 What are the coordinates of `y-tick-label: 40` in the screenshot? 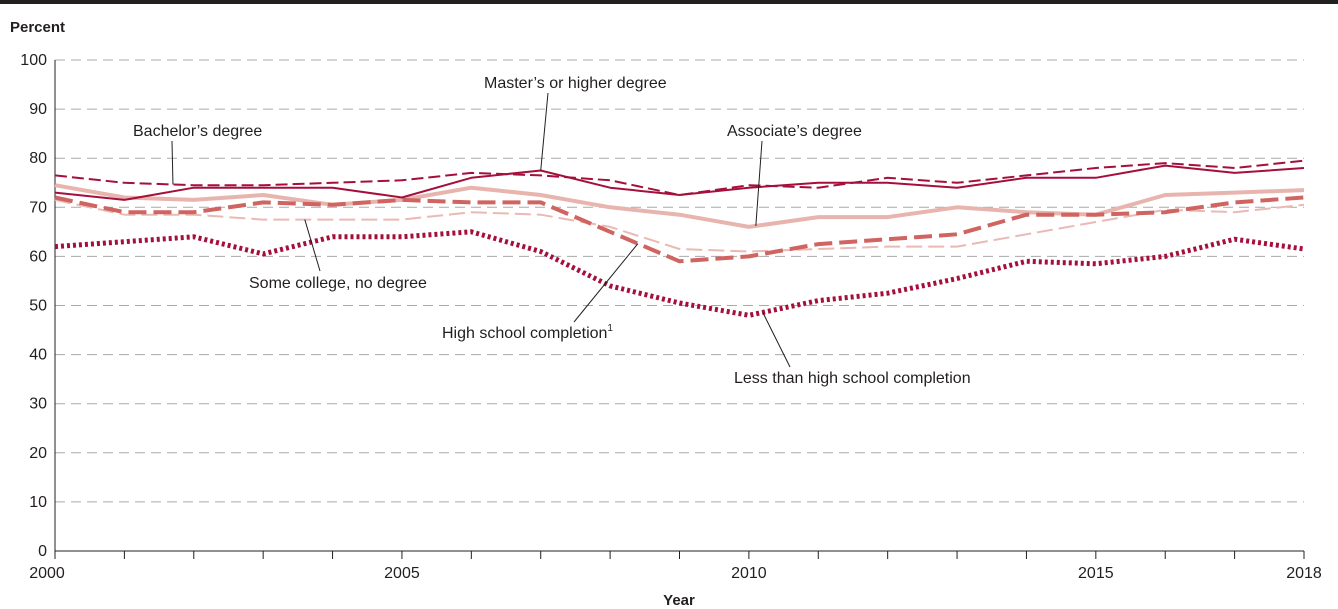 It's located at (38, 355).